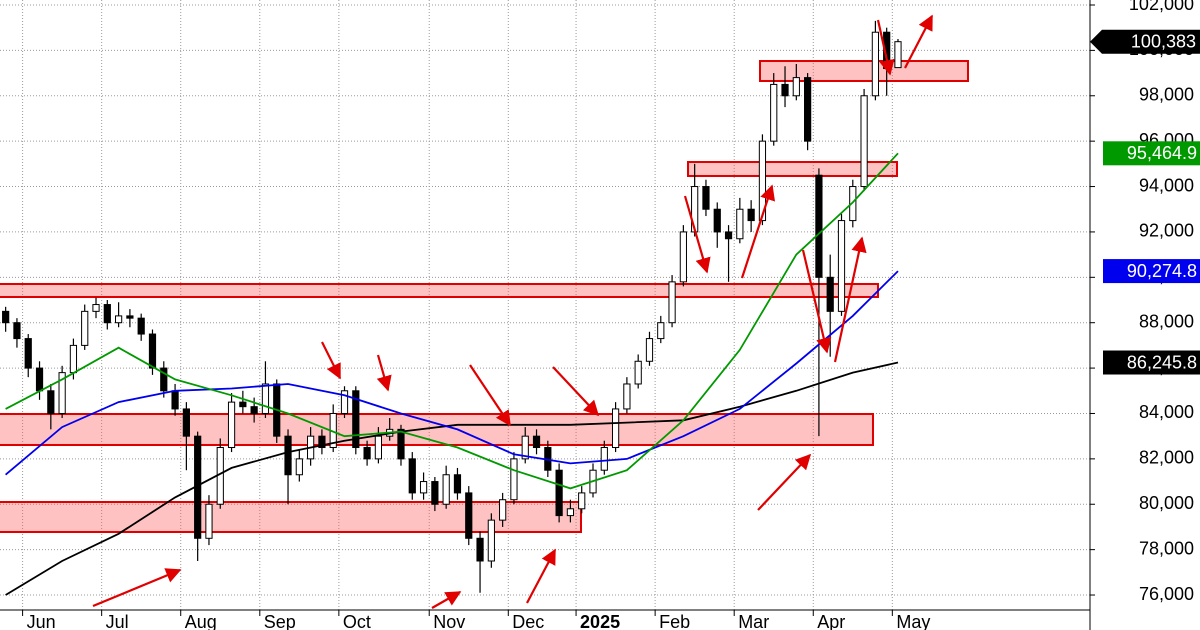  I want to click on price-tag-label: 95,464.9, so click(1162, 153).